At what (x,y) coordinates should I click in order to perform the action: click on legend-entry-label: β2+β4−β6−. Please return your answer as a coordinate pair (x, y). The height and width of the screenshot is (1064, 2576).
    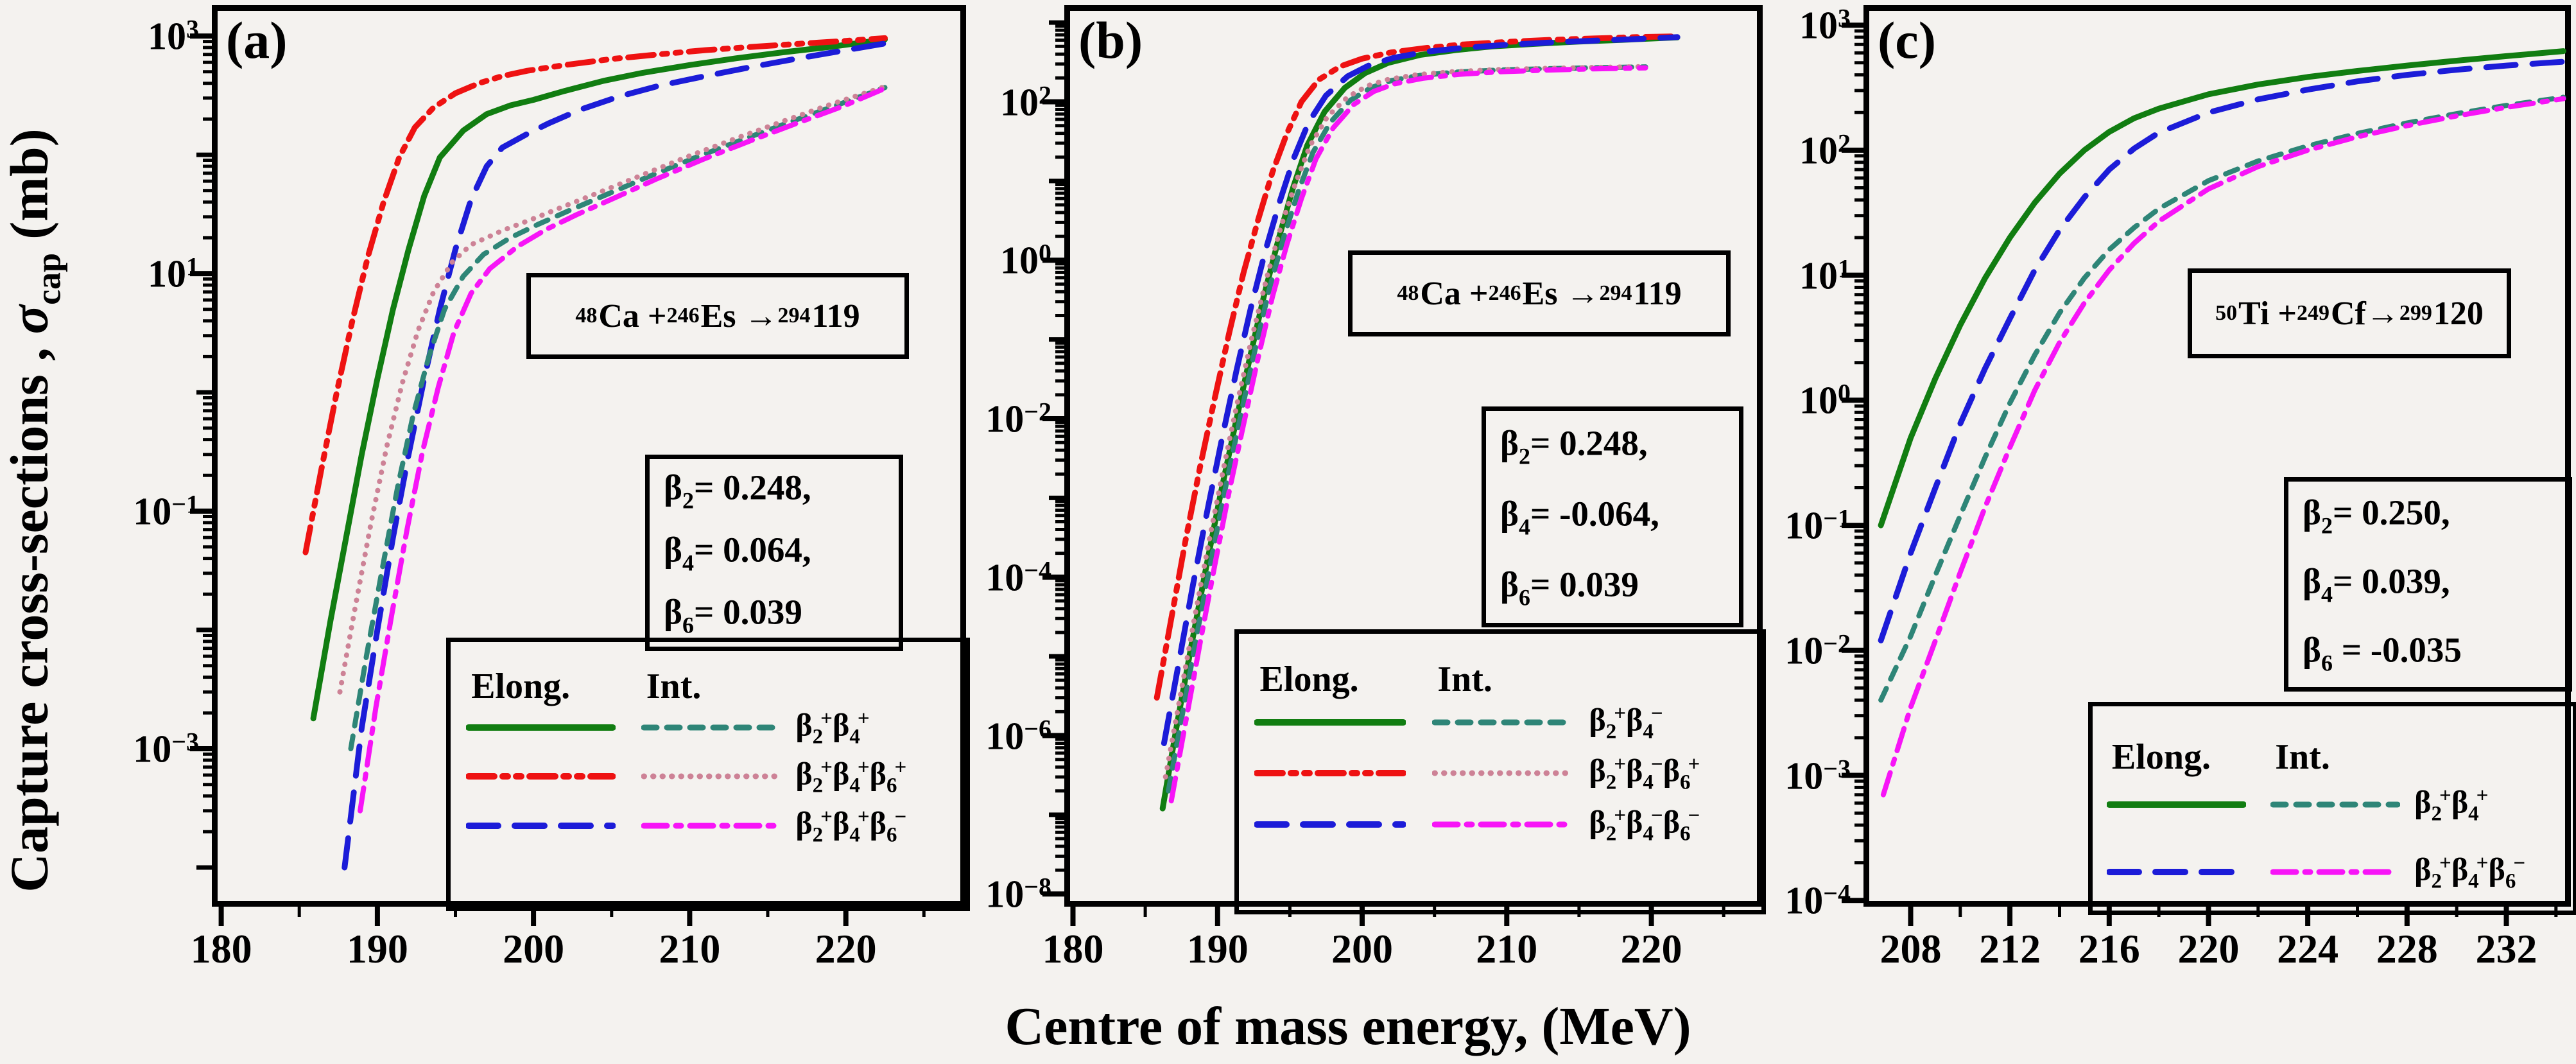
    Looking at the image, I should click on (1645, 824).